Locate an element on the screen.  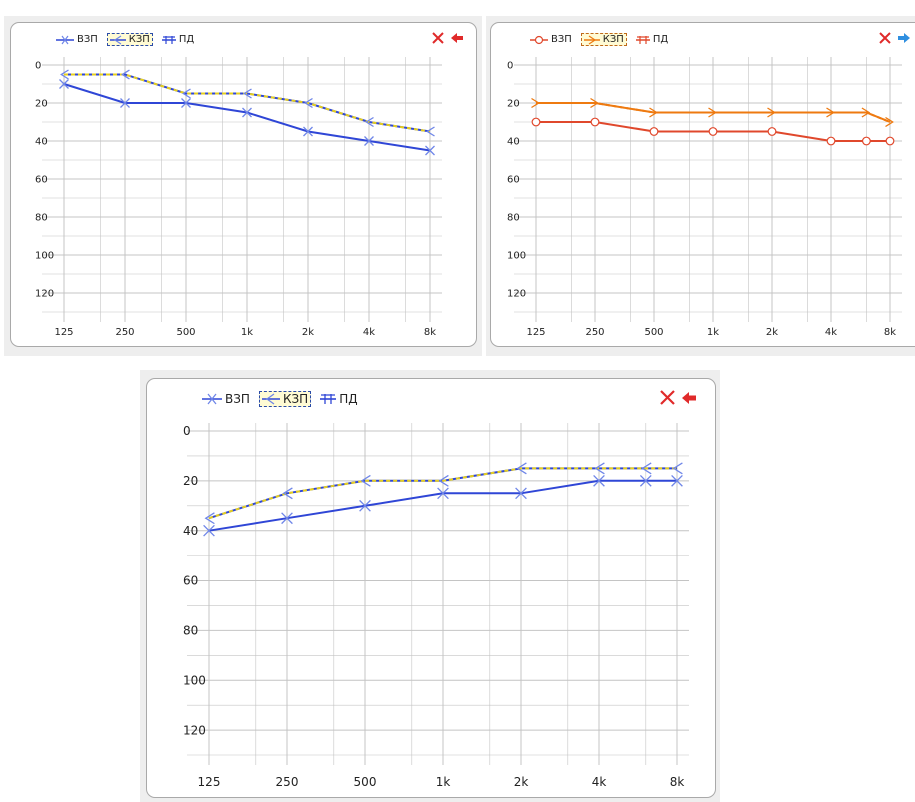
x-tick-label: 4k is located at coordinates (369, 332).